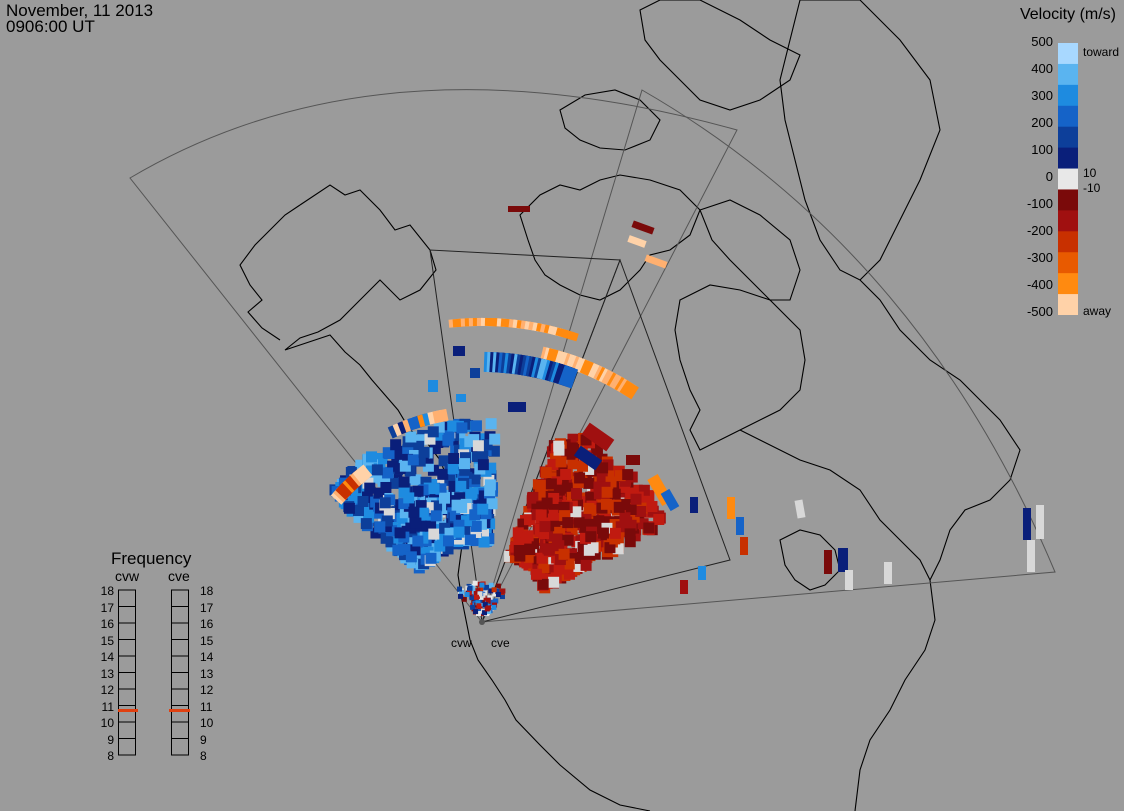 This screenshot has width=1124, height=811. Describe the element at coordinates (207, 624) in the screenshot. I see `frequency-tick-label: 16` at that location.